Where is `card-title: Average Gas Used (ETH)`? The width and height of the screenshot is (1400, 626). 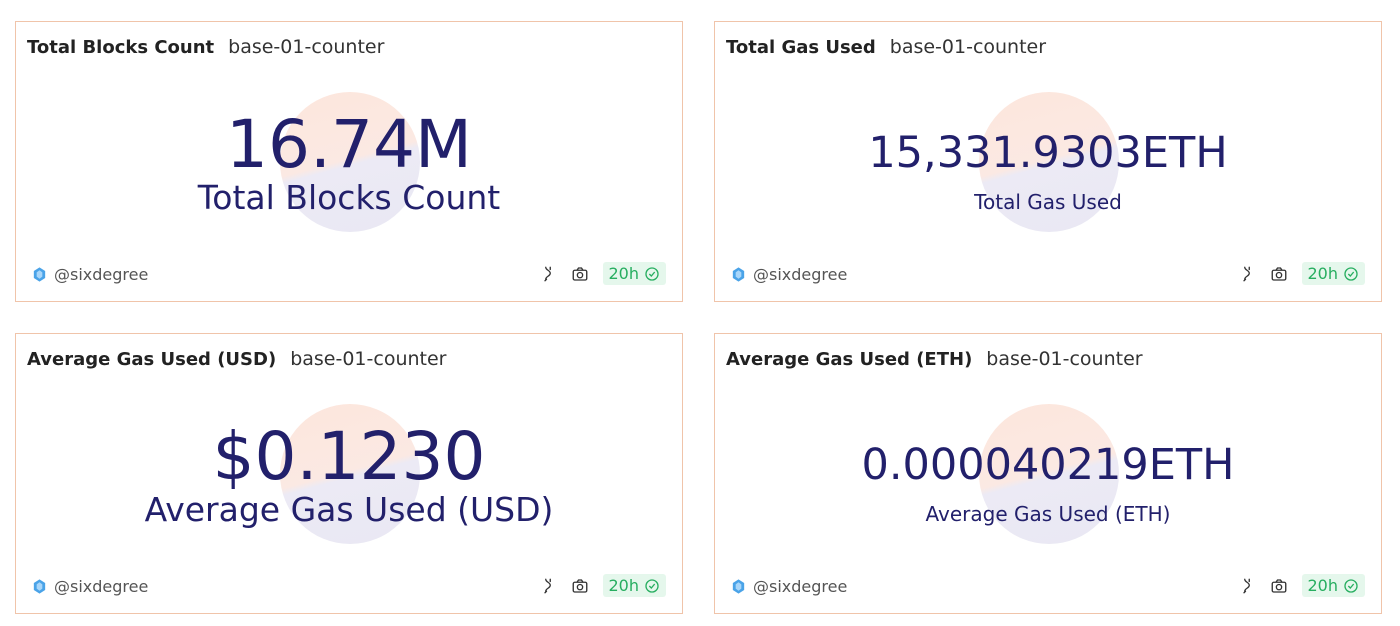 card-title: Average Gas Used (ETH) is located at coordinates (849, 359).